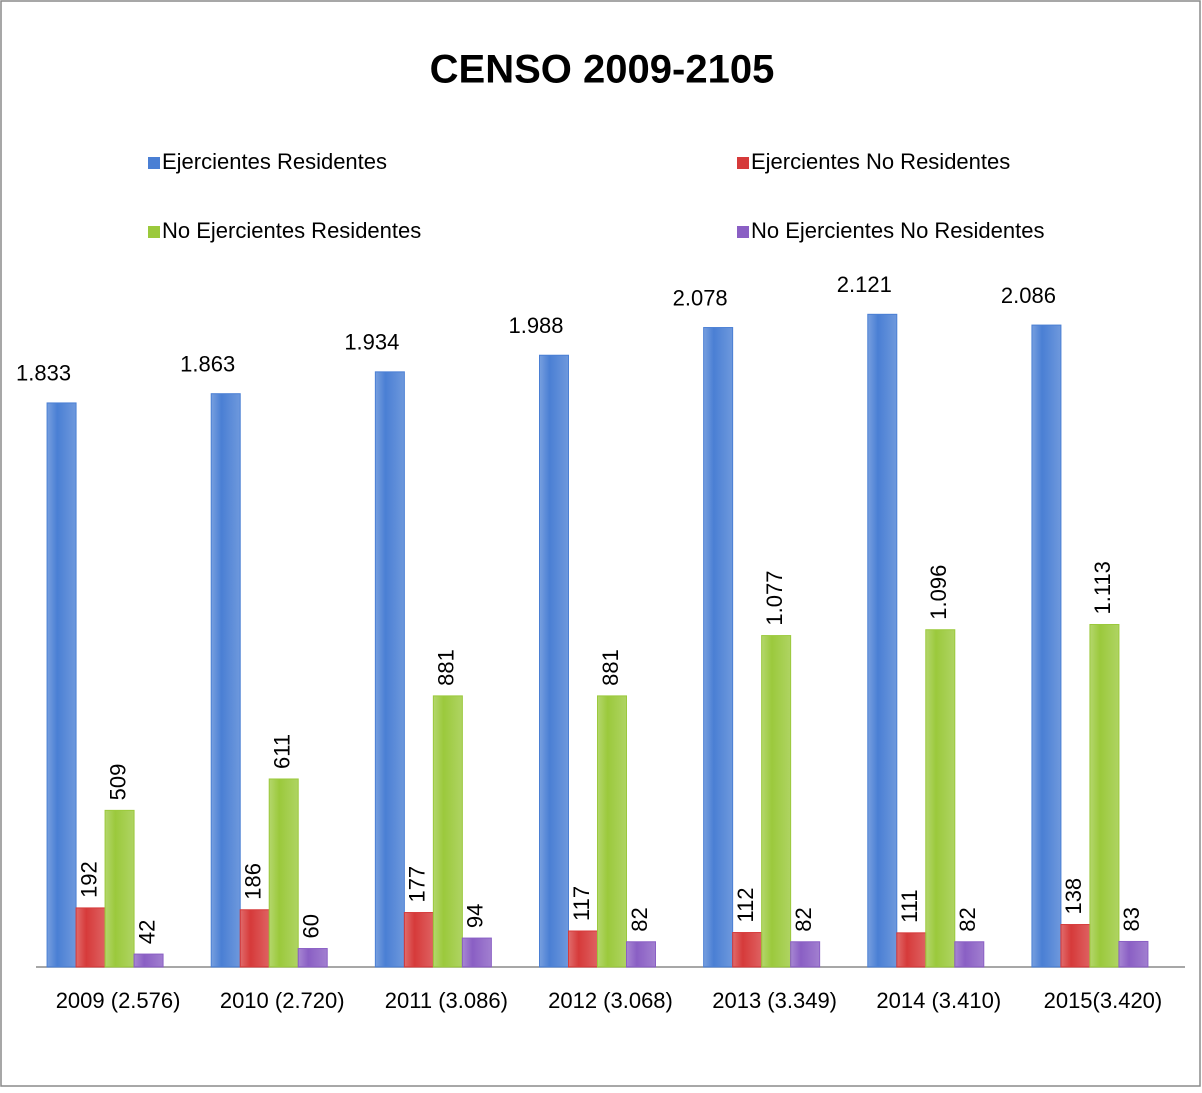 The image size is (1202, 1093). What do you see at coordinates (938, 592) in the screenshot?
I see `data-label: 1.096` at bounding box center [938, 592].